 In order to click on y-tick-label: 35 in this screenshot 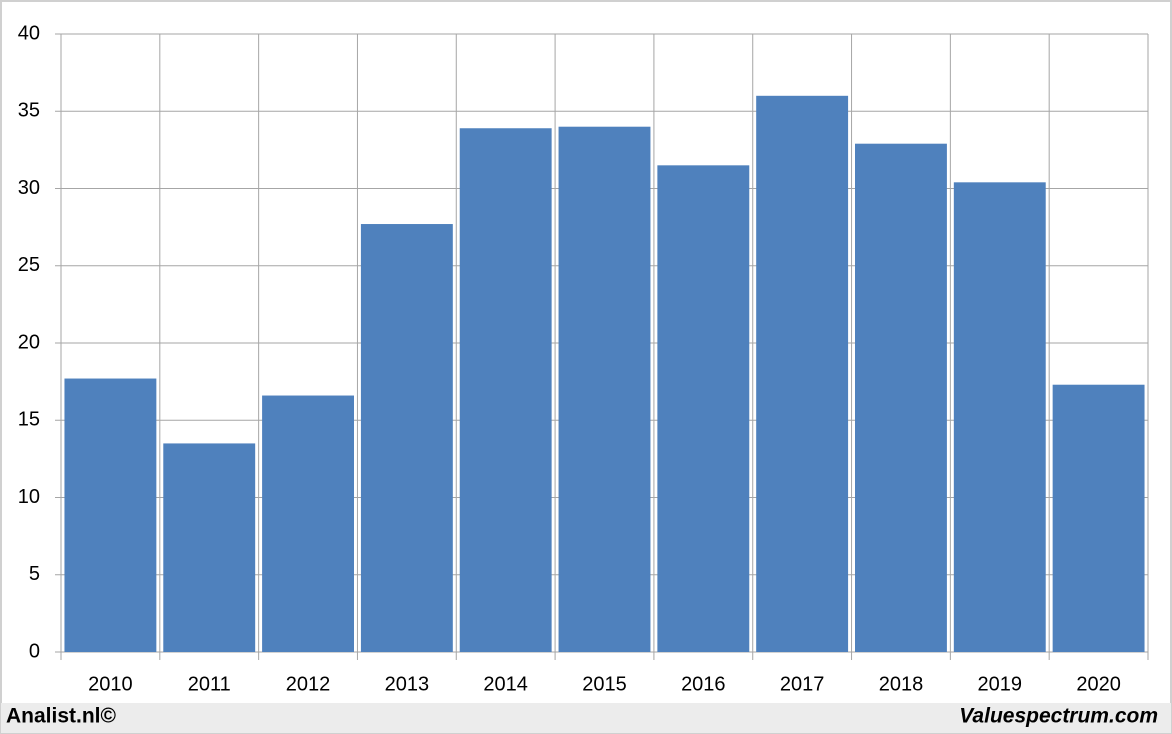, I will do `click(29, 111)`.